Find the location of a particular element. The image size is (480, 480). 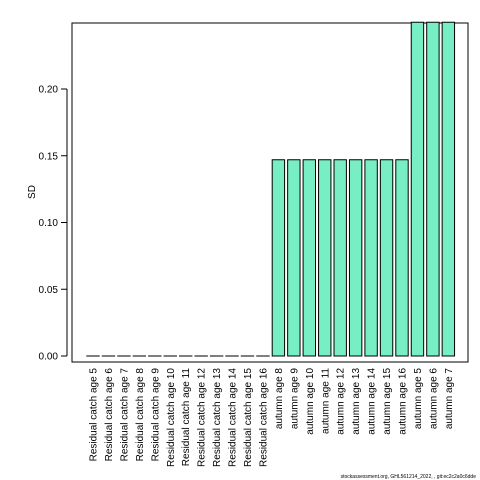

x-category-label: autumn age 10 is located at coordinates (310, 401).